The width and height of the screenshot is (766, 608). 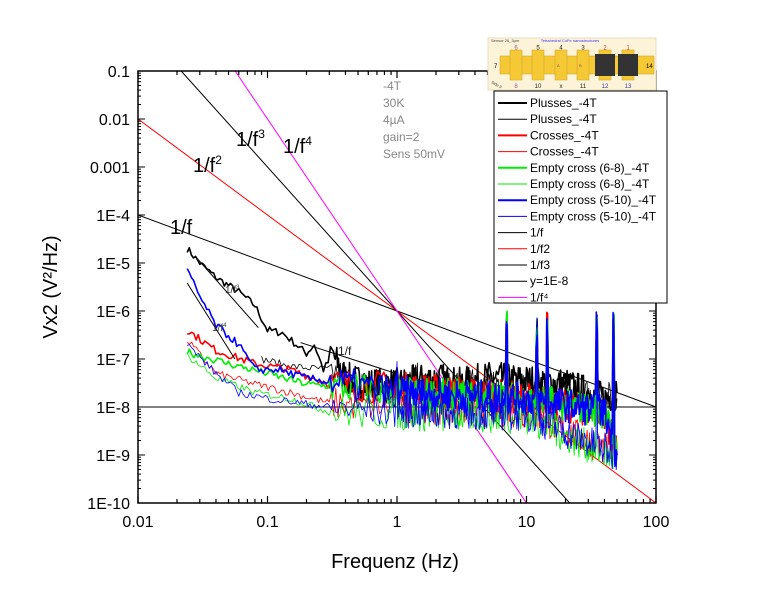 What do you see at coordinates (549, 281) in the screenshot?
I see `legend-label: y=1E-8` at bounding box center [549, 281].